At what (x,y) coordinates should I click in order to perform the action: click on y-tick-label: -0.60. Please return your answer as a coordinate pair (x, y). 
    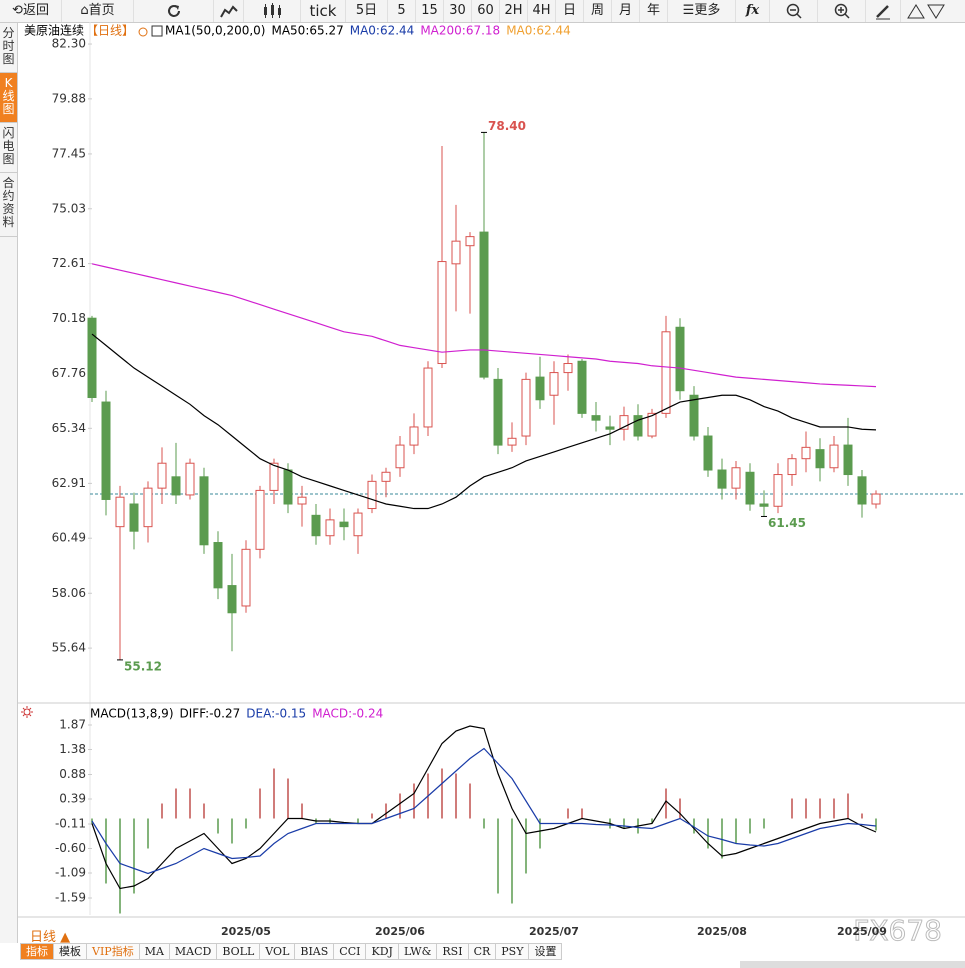
    Looking at the image, I should click on (70, 848).